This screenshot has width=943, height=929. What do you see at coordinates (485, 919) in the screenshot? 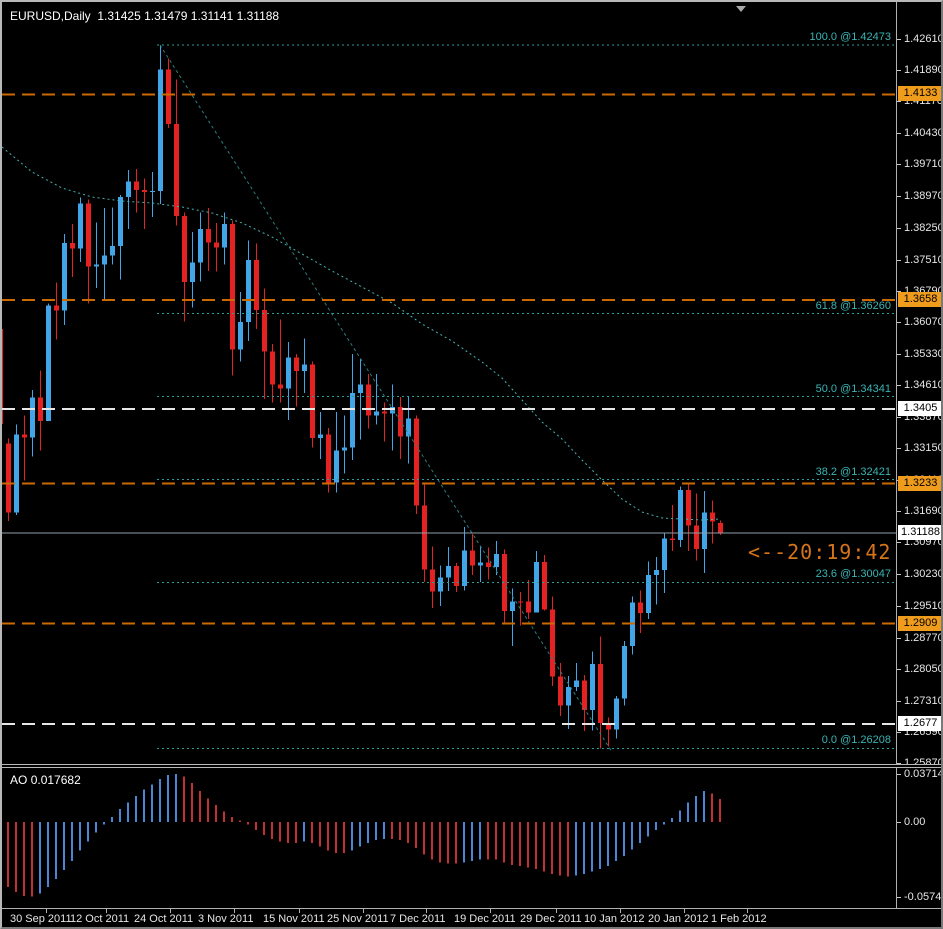
I see `date-label: 19 Dec 2011` at bounding box center [485, 919].